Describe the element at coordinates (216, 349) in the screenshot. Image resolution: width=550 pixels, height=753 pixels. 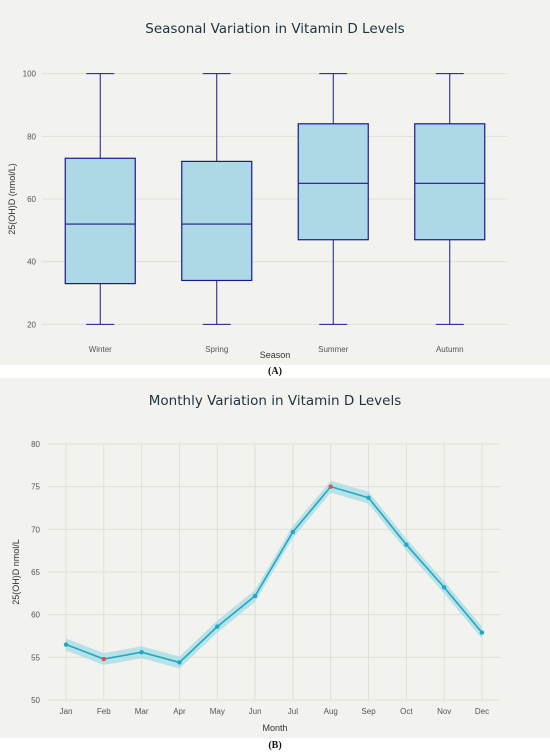
I see `x-tick-label: Spring` at that location.